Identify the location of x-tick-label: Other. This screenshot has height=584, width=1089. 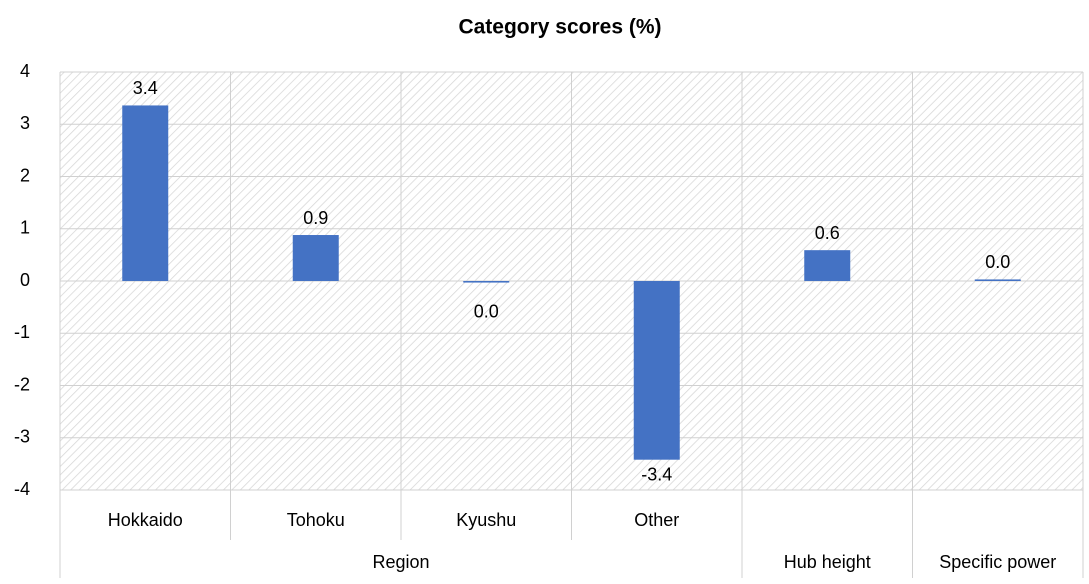
(656, 520).